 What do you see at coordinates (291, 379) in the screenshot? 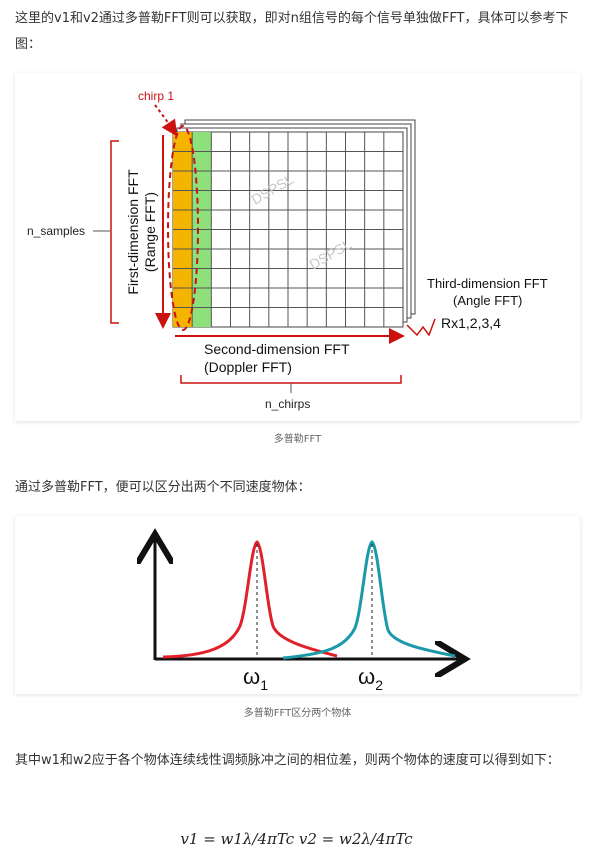
I see `chirps-bracket` at bounding box center [291, 379].